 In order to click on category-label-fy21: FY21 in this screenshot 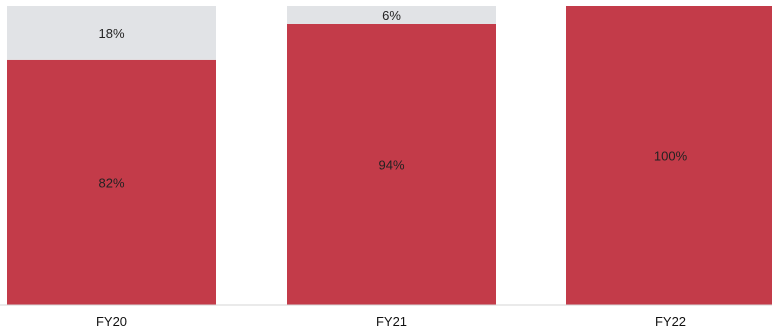, I will do `click(391, 321)`.